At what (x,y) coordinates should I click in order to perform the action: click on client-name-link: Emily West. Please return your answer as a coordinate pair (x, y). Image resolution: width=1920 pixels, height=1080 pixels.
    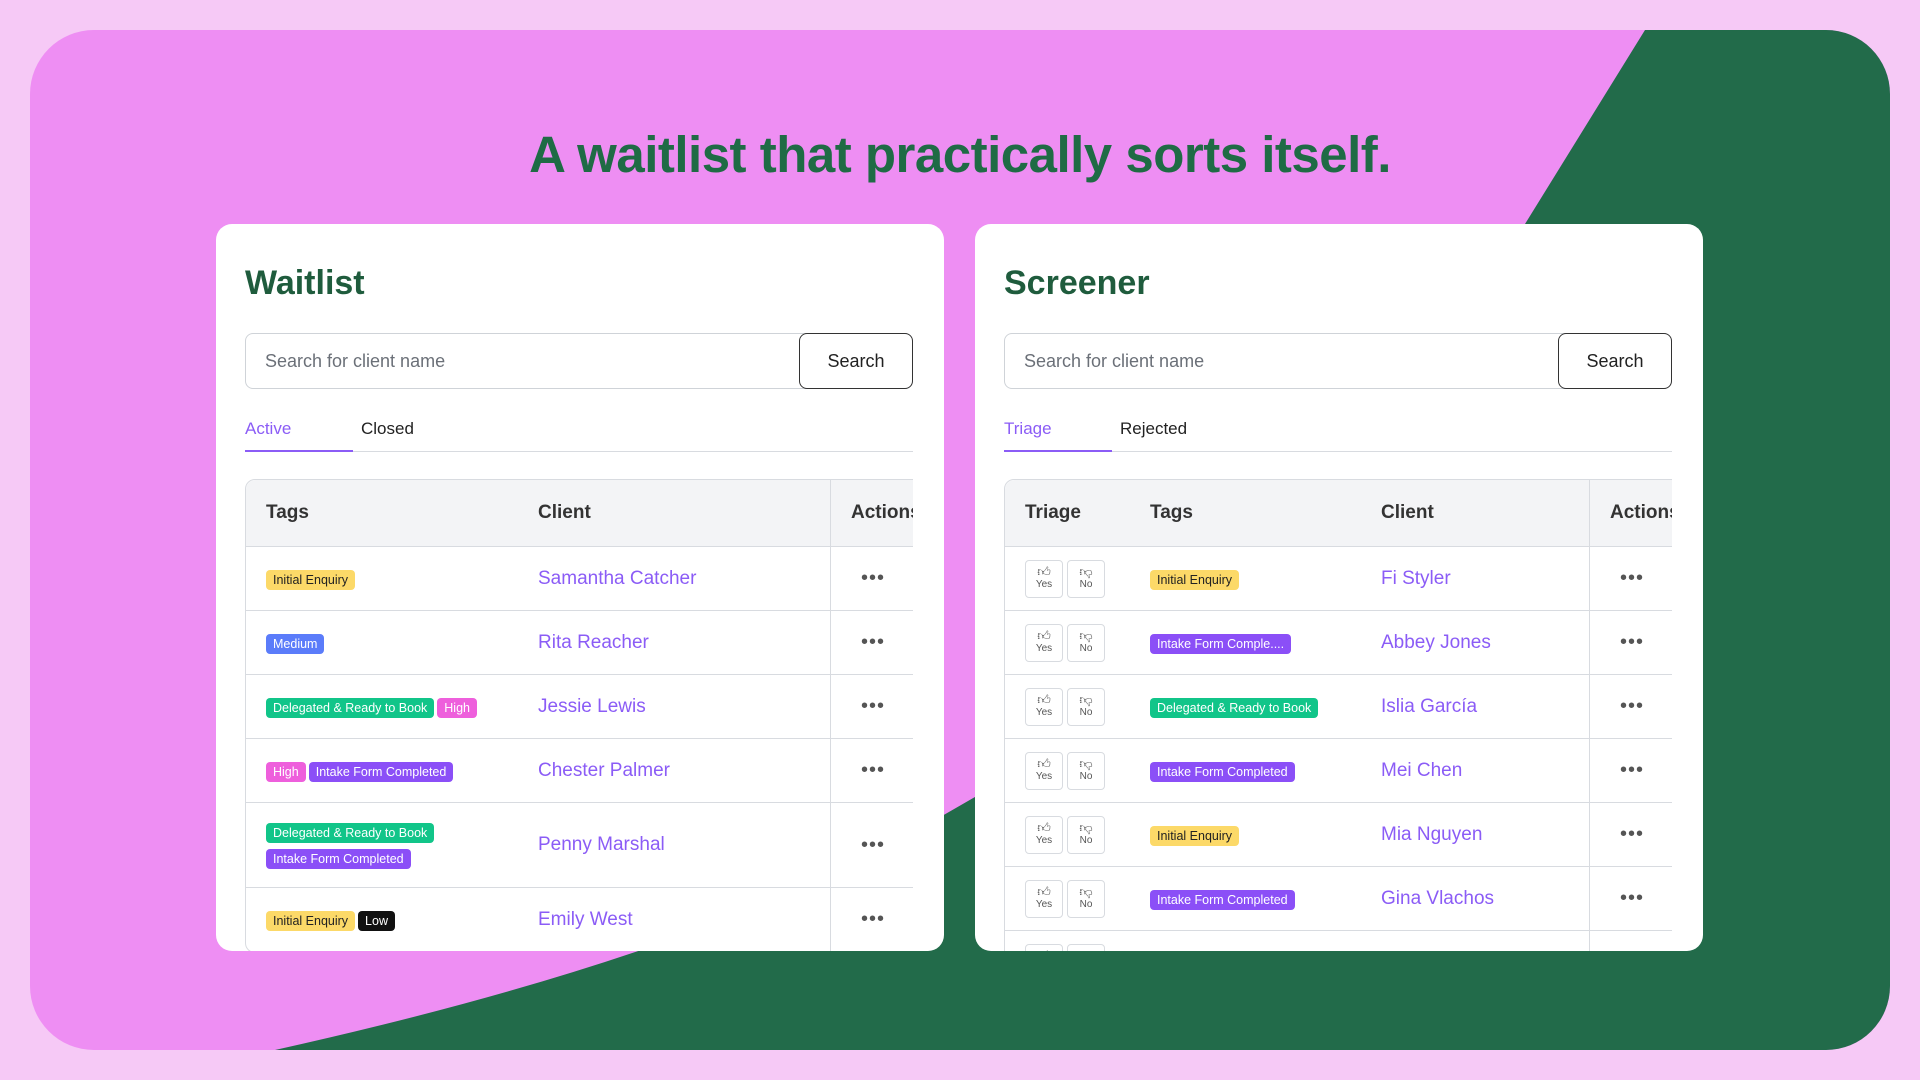
    Looking at the image, I should click on (684, 919).